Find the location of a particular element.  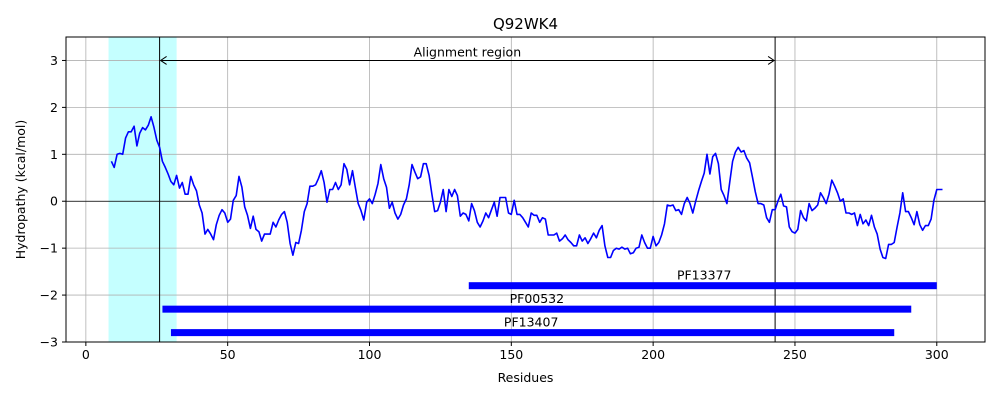

x-tick-label: 300 is located at coordinates (937, 354).